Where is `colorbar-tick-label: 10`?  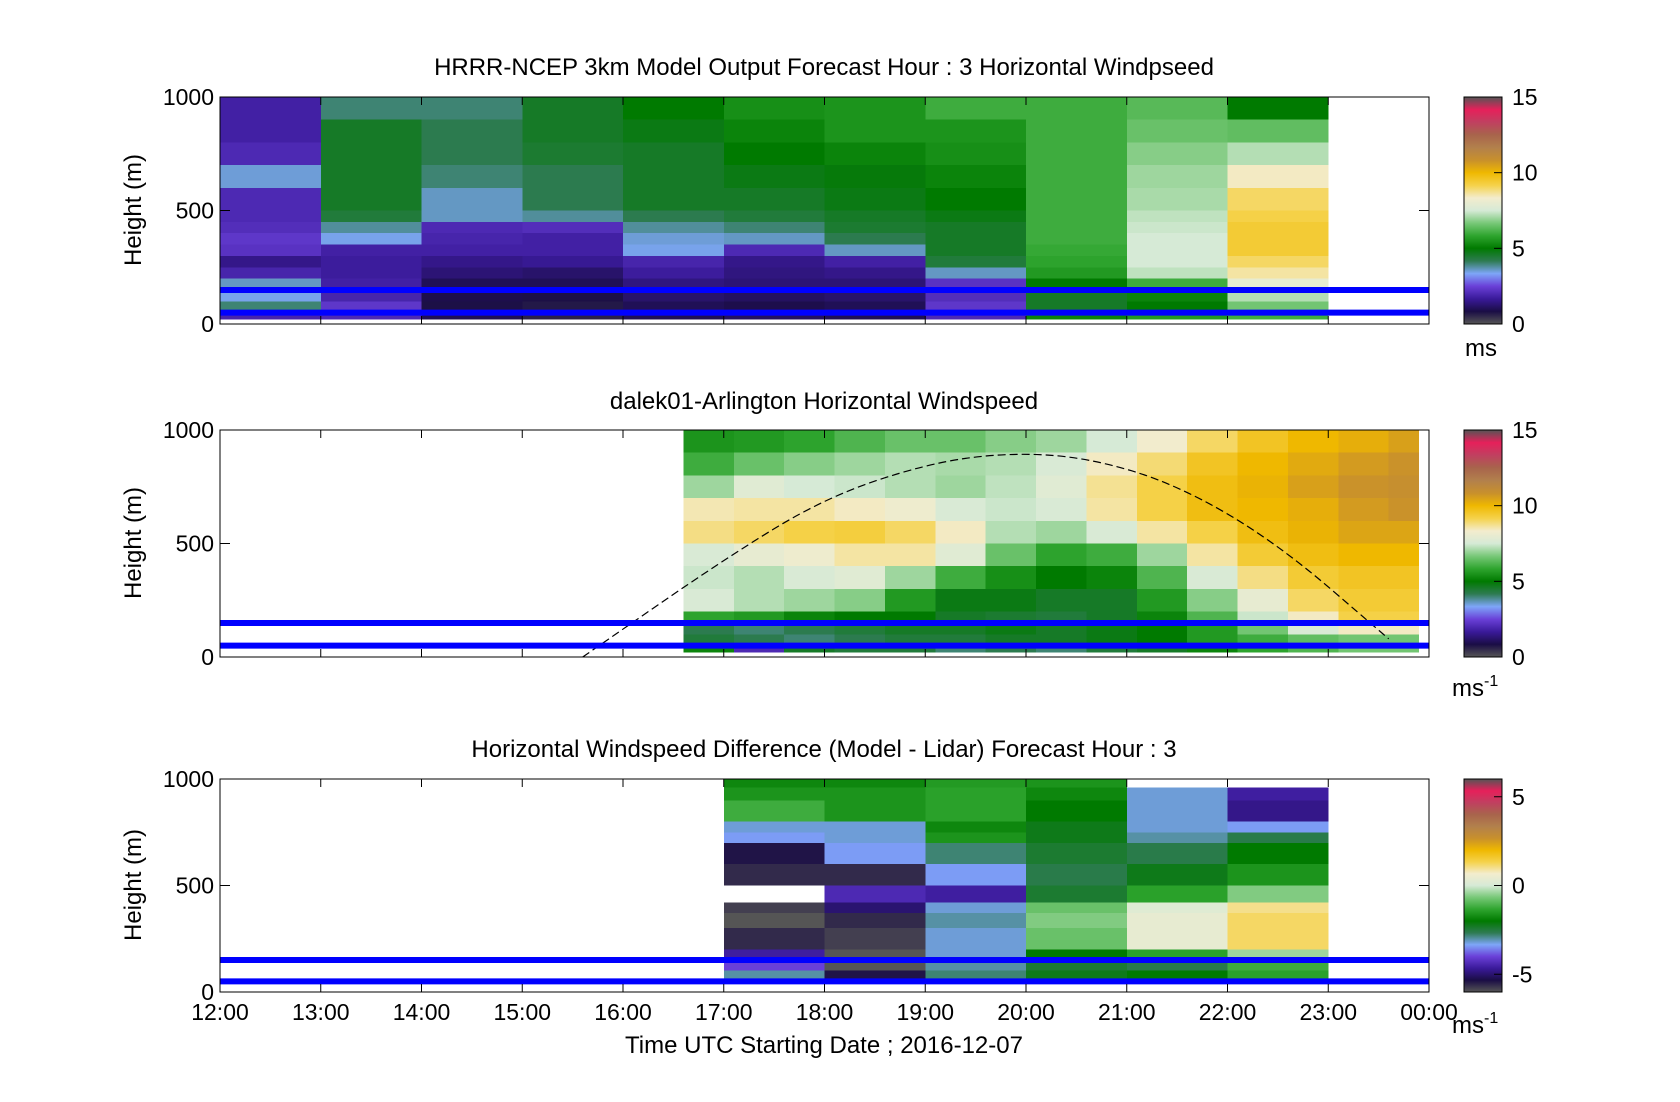
colorbar-tick-label: 10 is located at coordinates (1525, 506).